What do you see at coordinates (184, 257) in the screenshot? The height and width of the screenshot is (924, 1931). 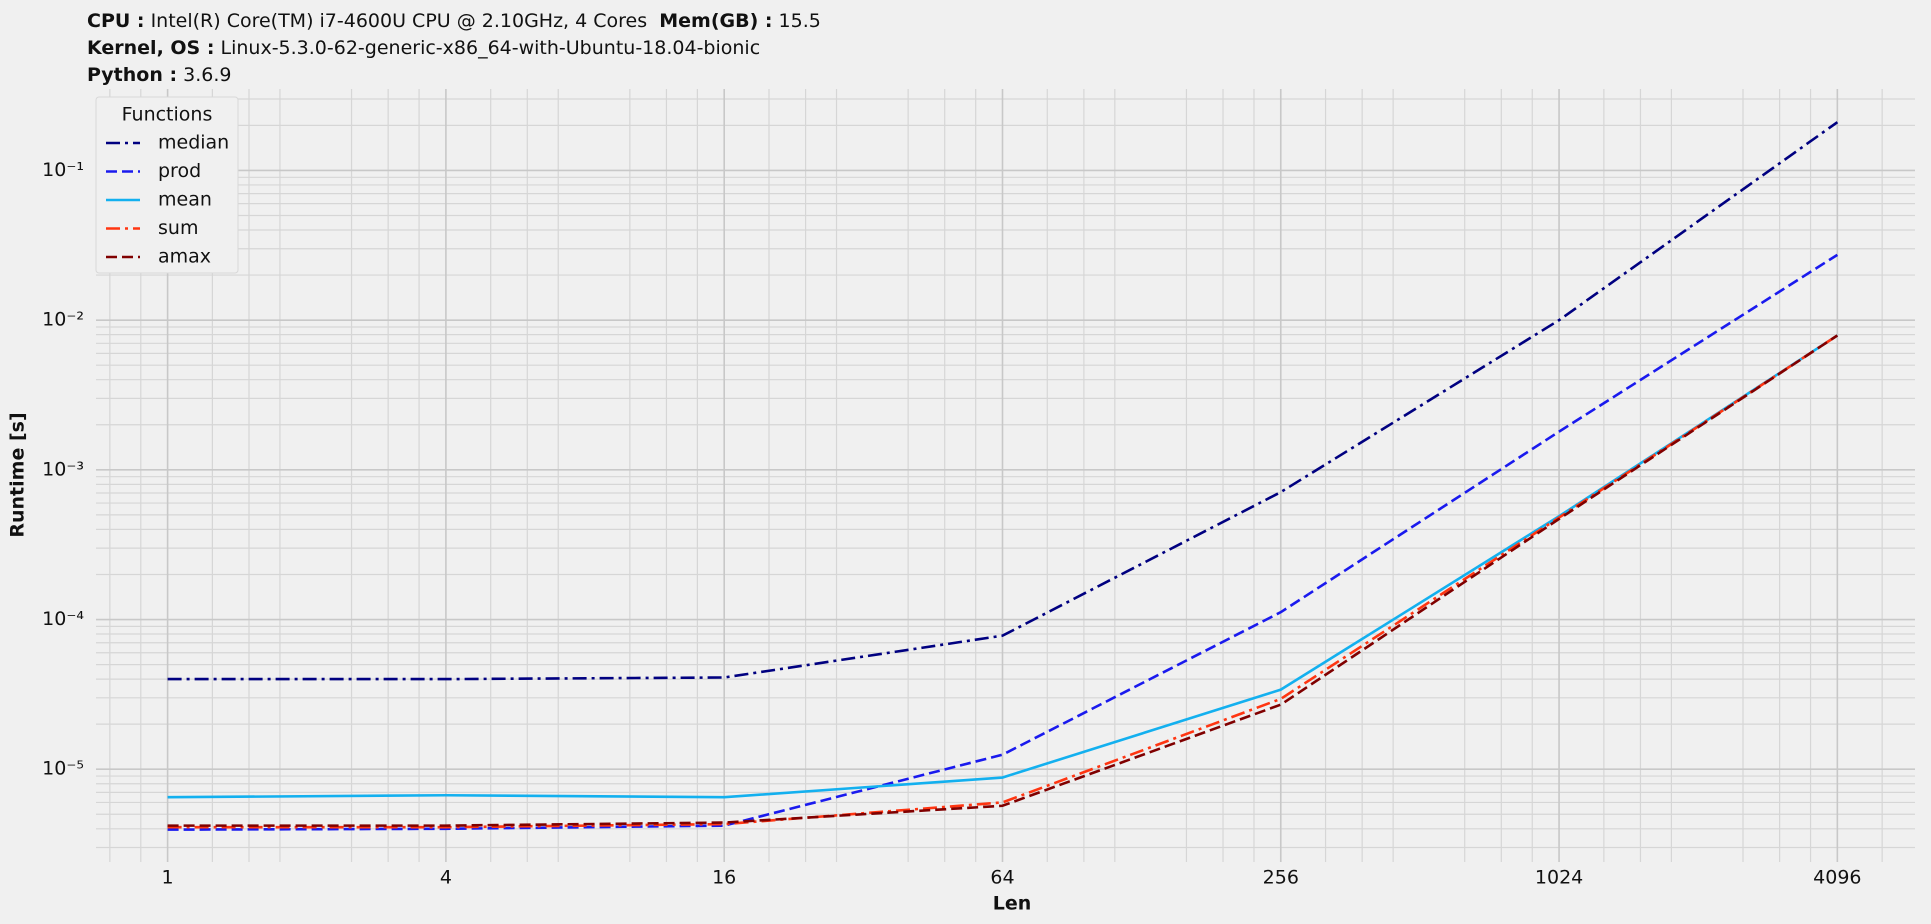 I see `legend-label: amax` at bounding box center [184, 257].